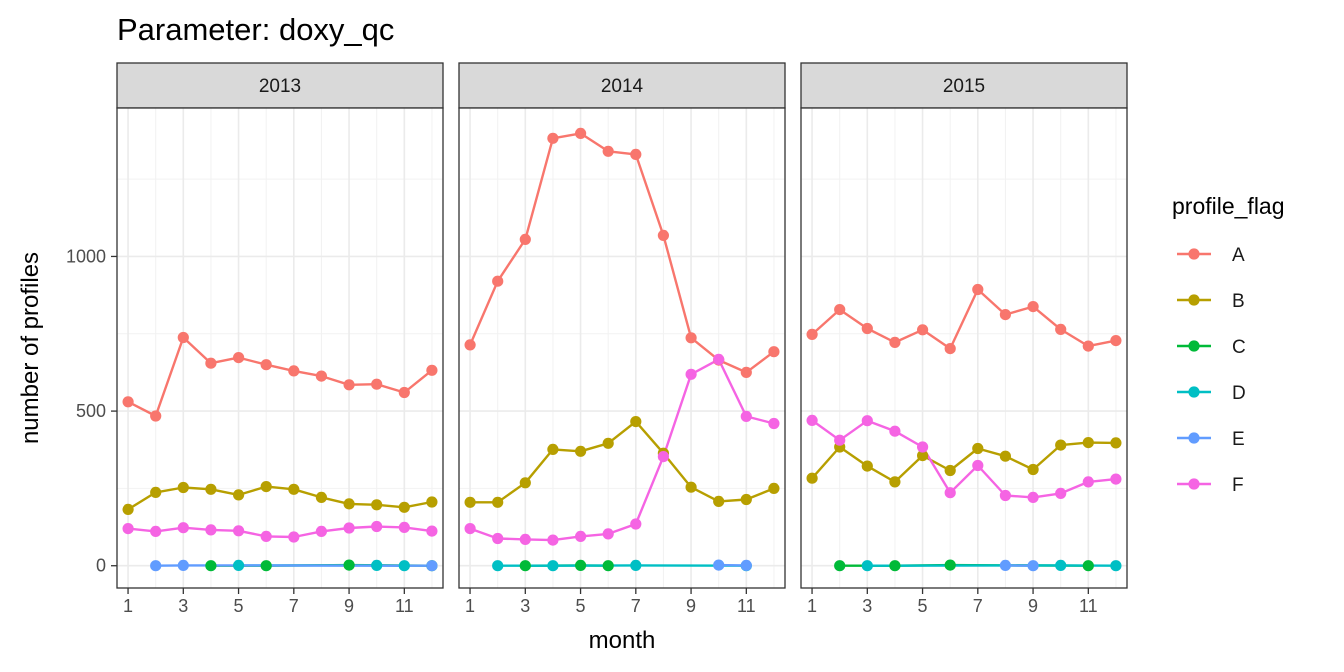 This screenshot has height=672, width=1344. I want to click on y-tick-label: 0, so click(101, 566).